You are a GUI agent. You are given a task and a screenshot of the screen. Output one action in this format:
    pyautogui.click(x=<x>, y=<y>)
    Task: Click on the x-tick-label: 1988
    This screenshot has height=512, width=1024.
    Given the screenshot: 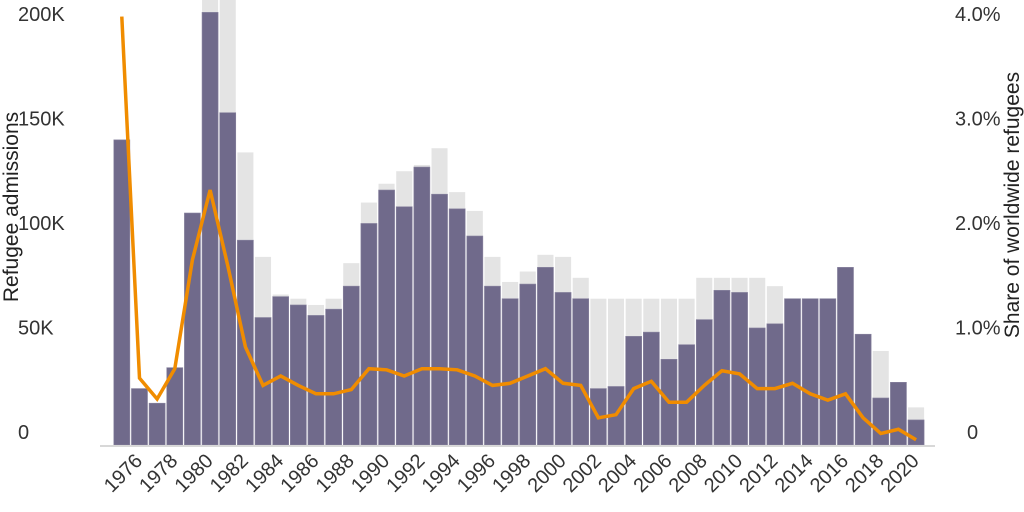 What is the action you would take?
    pyautogui.click(x=335, y=473)
    